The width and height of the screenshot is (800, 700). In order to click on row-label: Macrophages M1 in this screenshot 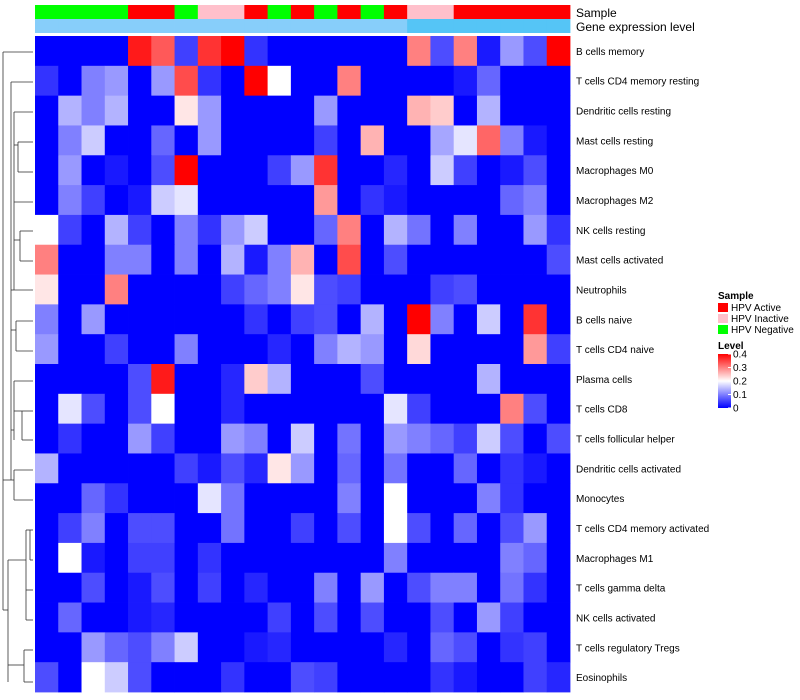, I will do `click(615, 559)`.